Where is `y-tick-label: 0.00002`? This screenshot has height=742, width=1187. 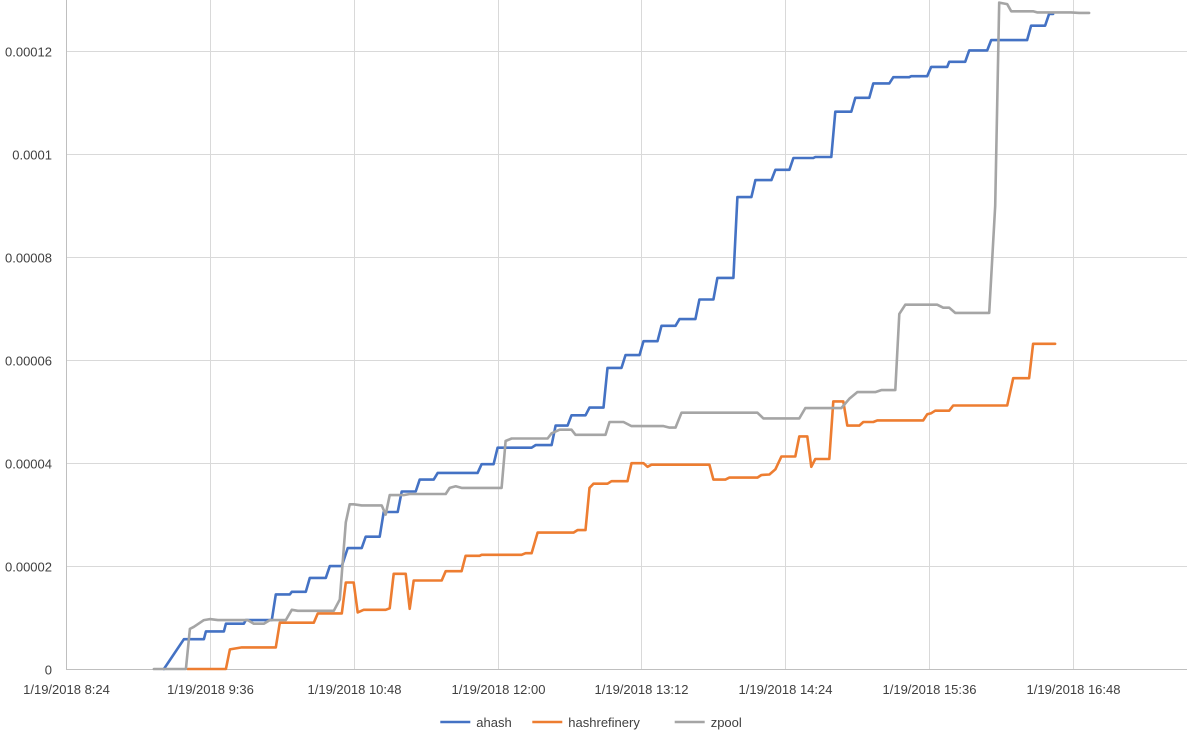 y-tick-label: 0.00002 is located at coordinates (28, 567).